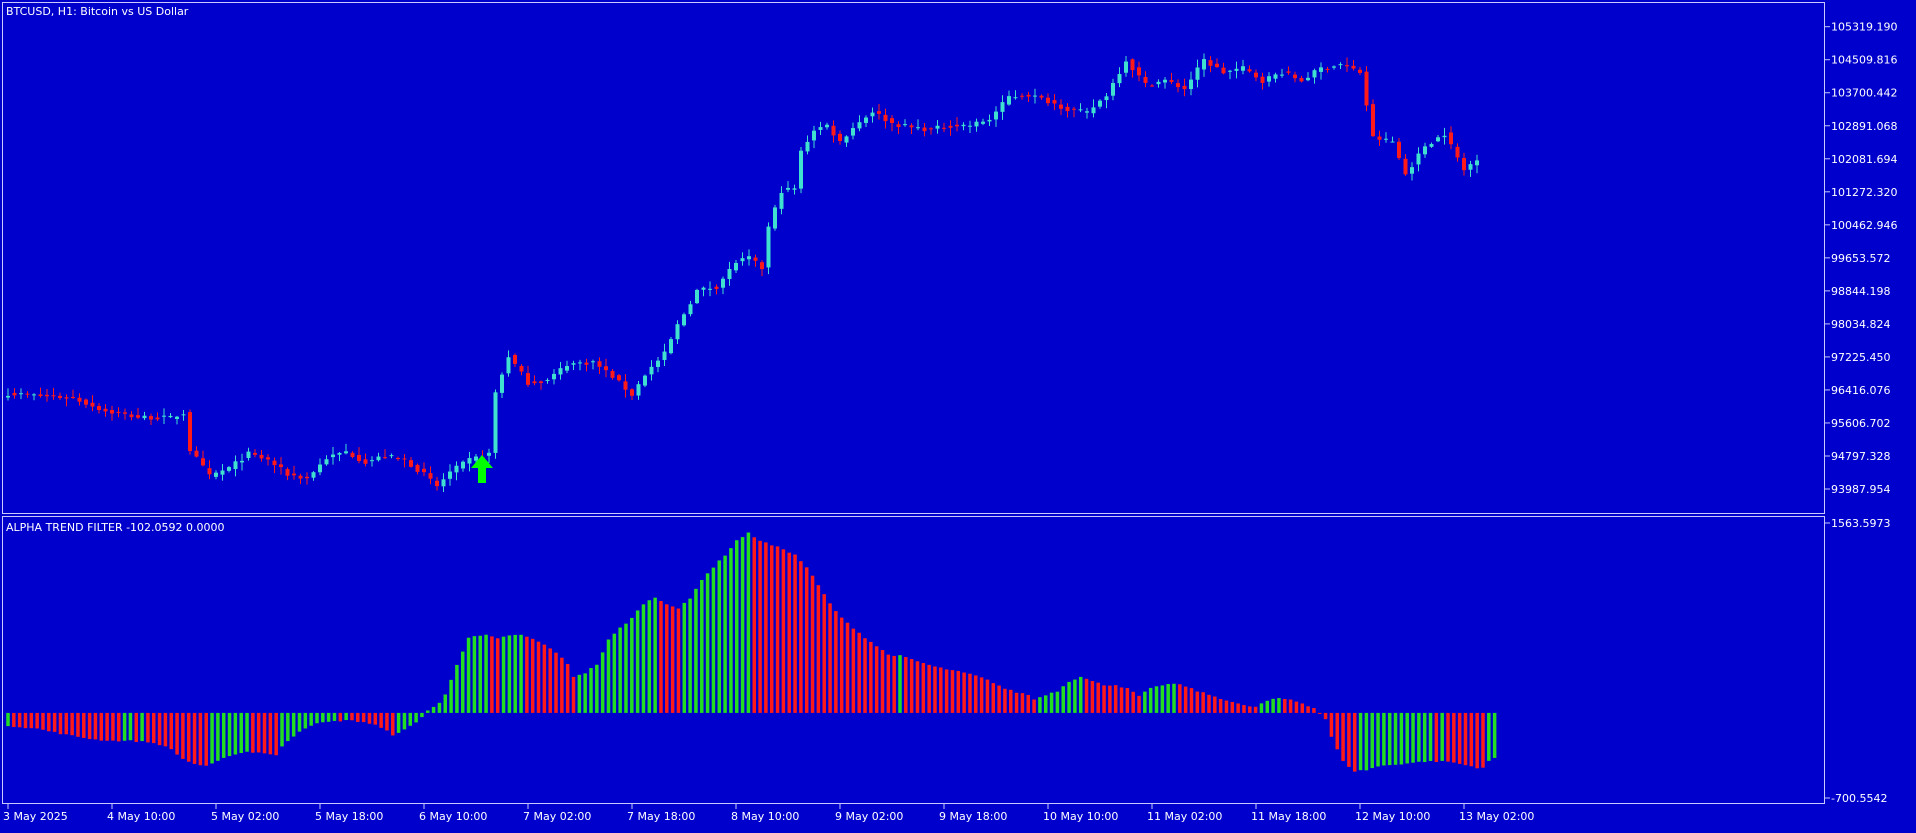  Describe the element at coordinates (97, 11) in the screenshot. I see `price-panel-title: BTCUSD, H1: Bitcoin vs US Dollar` at that location.